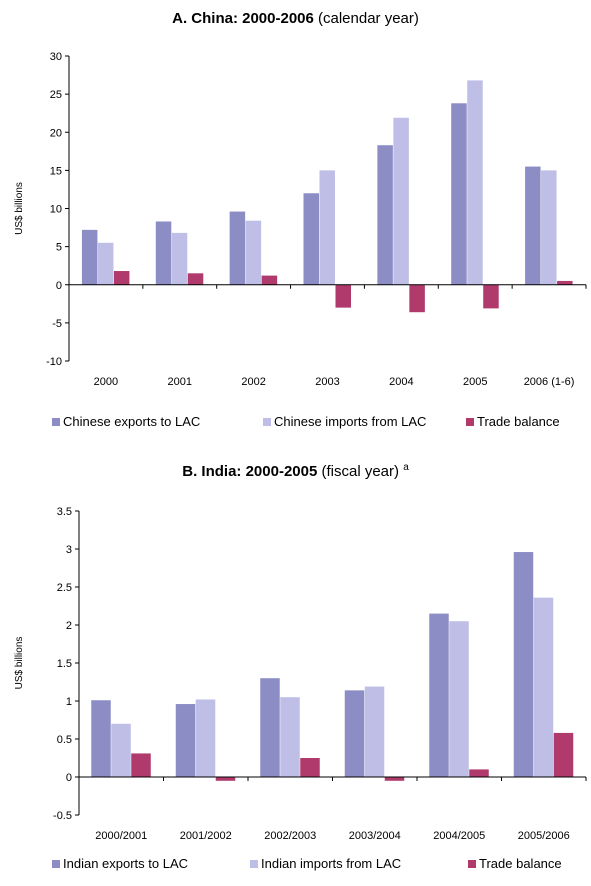 The height and width of the screenshot is (886, 591). I want to click on legend-item-imports: Indian imports from LAC, so click(325, 863).